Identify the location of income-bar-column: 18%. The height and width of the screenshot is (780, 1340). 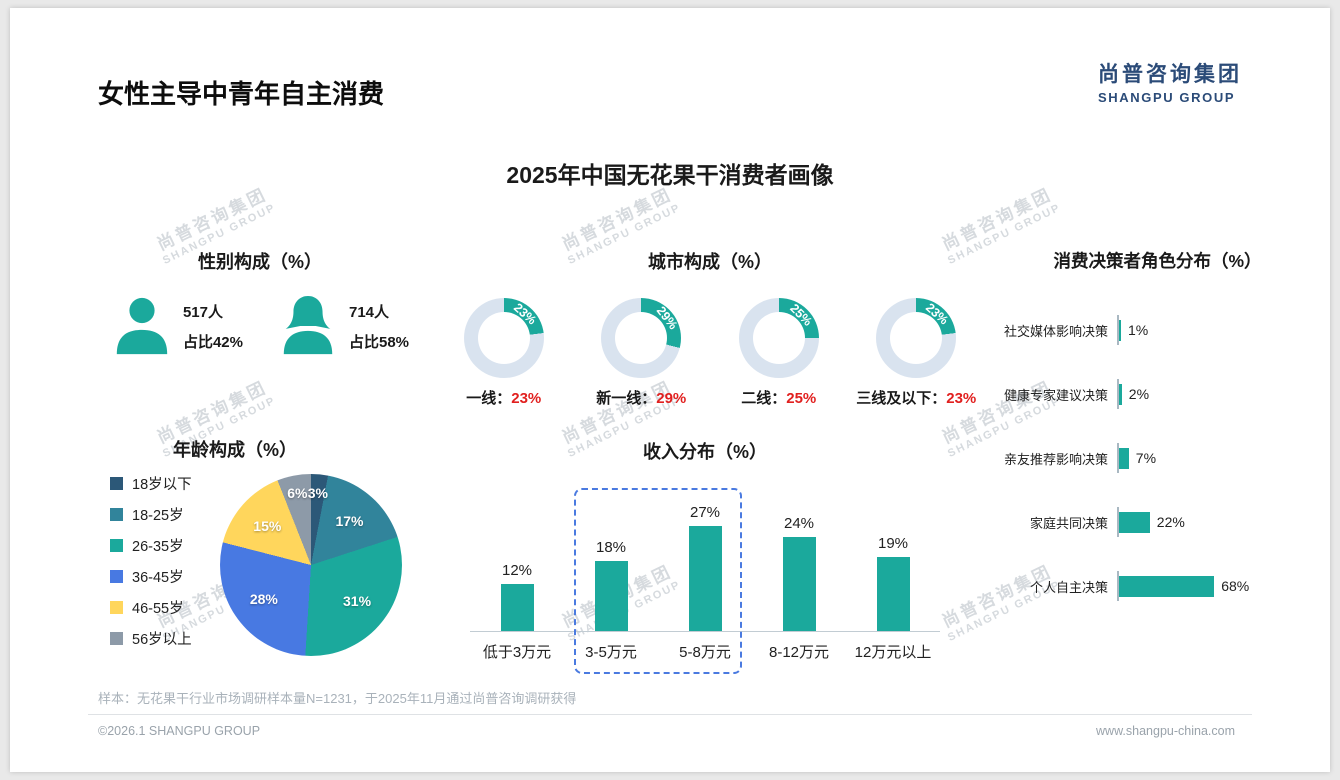
(611, 585).